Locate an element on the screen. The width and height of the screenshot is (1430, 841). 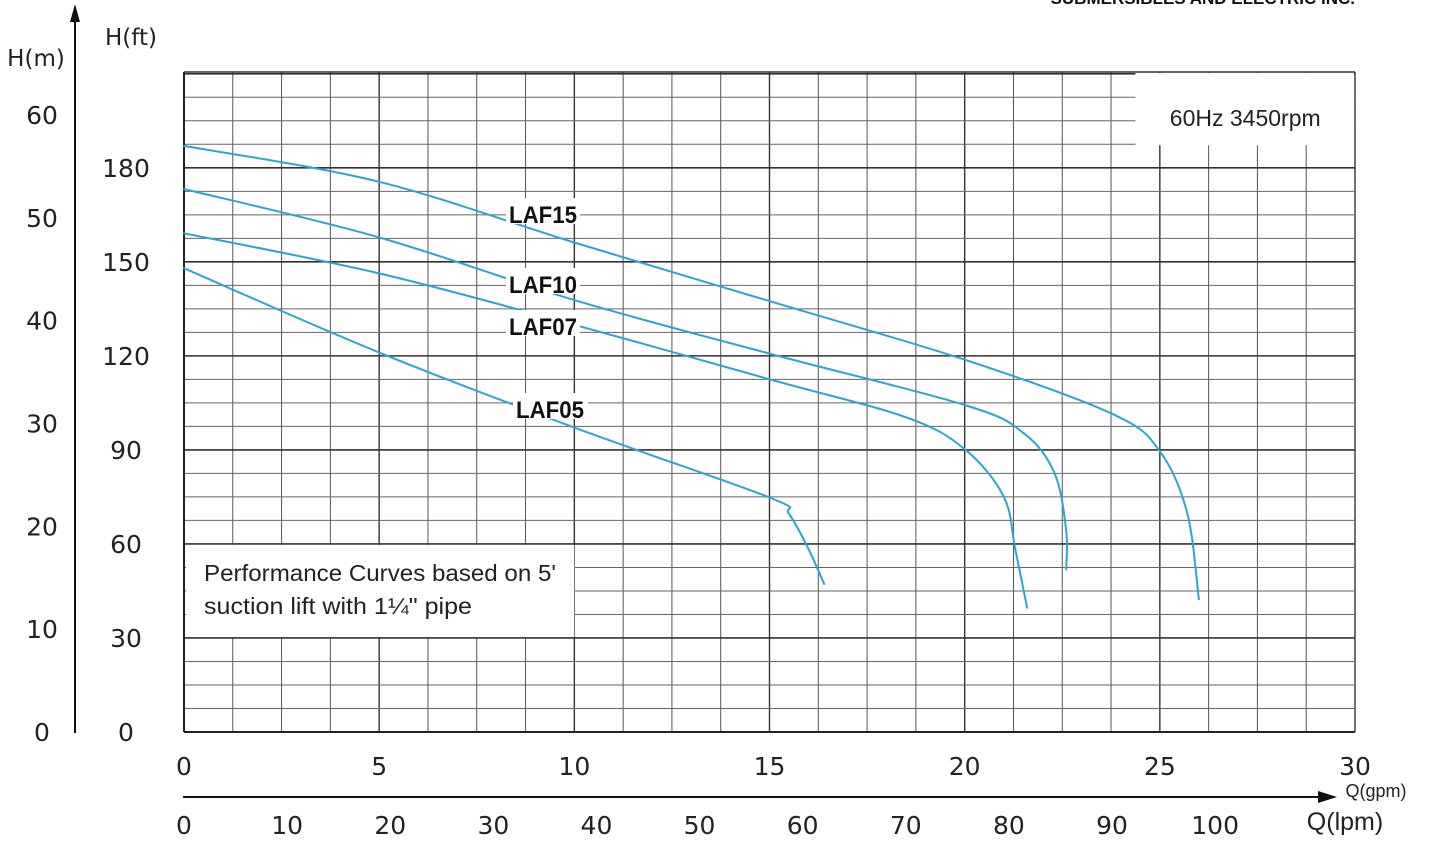
x-tick-gpm: 10 is located at coordinates (574, 766).